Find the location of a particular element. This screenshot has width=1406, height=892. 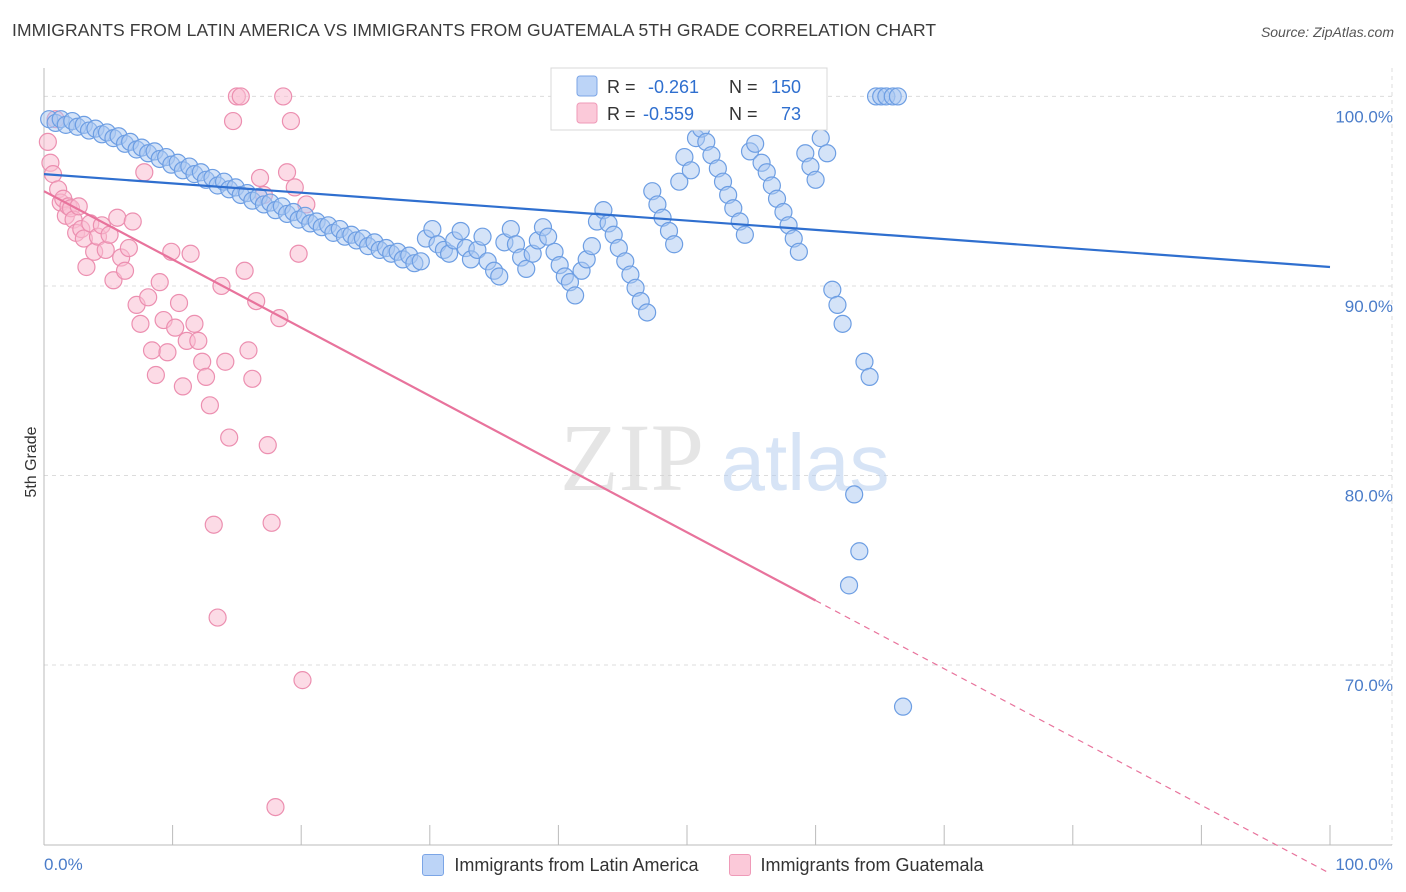

legend-item-latin-america: Immigrants from Latin America is located at coordinates (560, 865).